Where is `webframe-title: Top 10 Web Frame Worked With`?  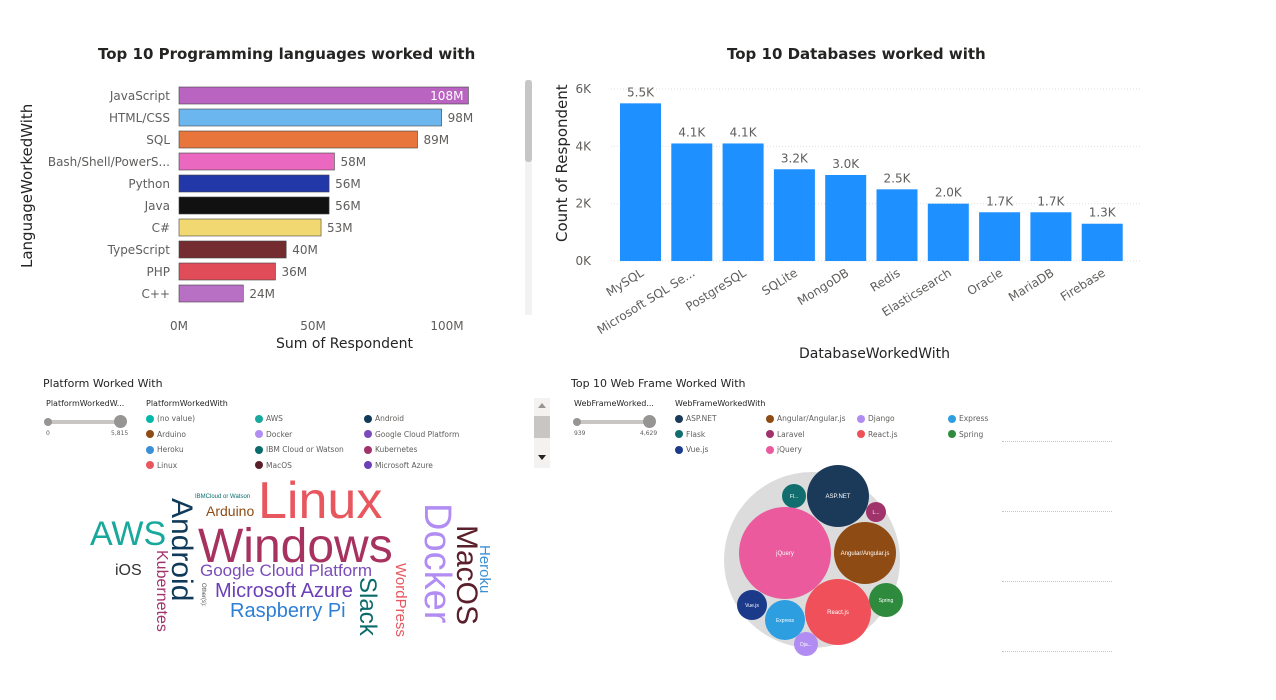
webframe-title: Top 10 Web Frame Worked With is located at coordinates (658, 383).